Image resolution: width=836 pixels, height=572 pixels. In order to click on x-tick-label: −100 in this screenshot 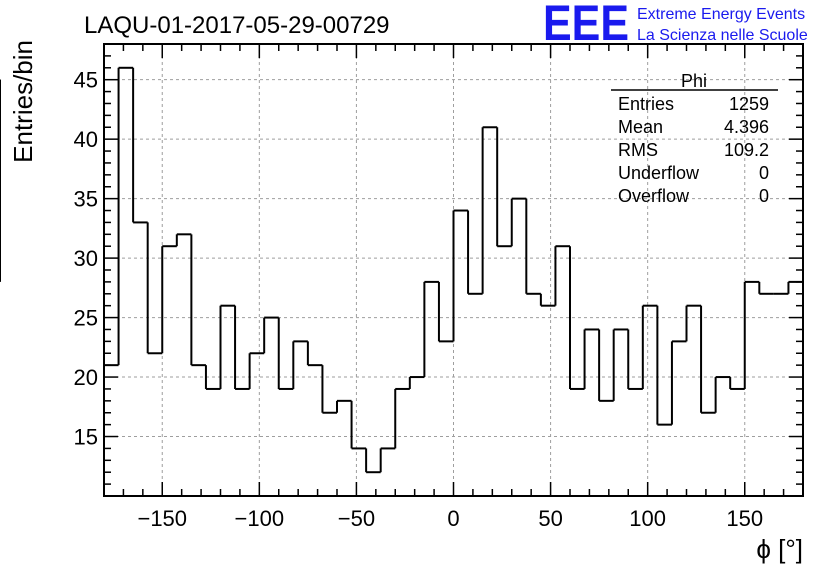, I will do `click(260, 518)`.